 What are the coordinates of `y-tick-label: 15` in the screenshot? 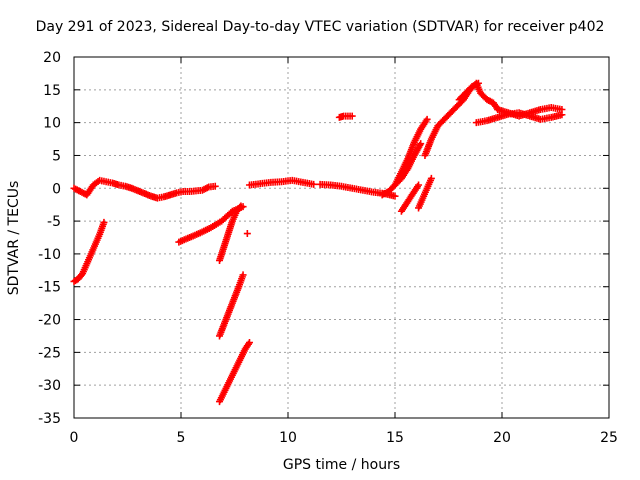 It's located at (52, 91).